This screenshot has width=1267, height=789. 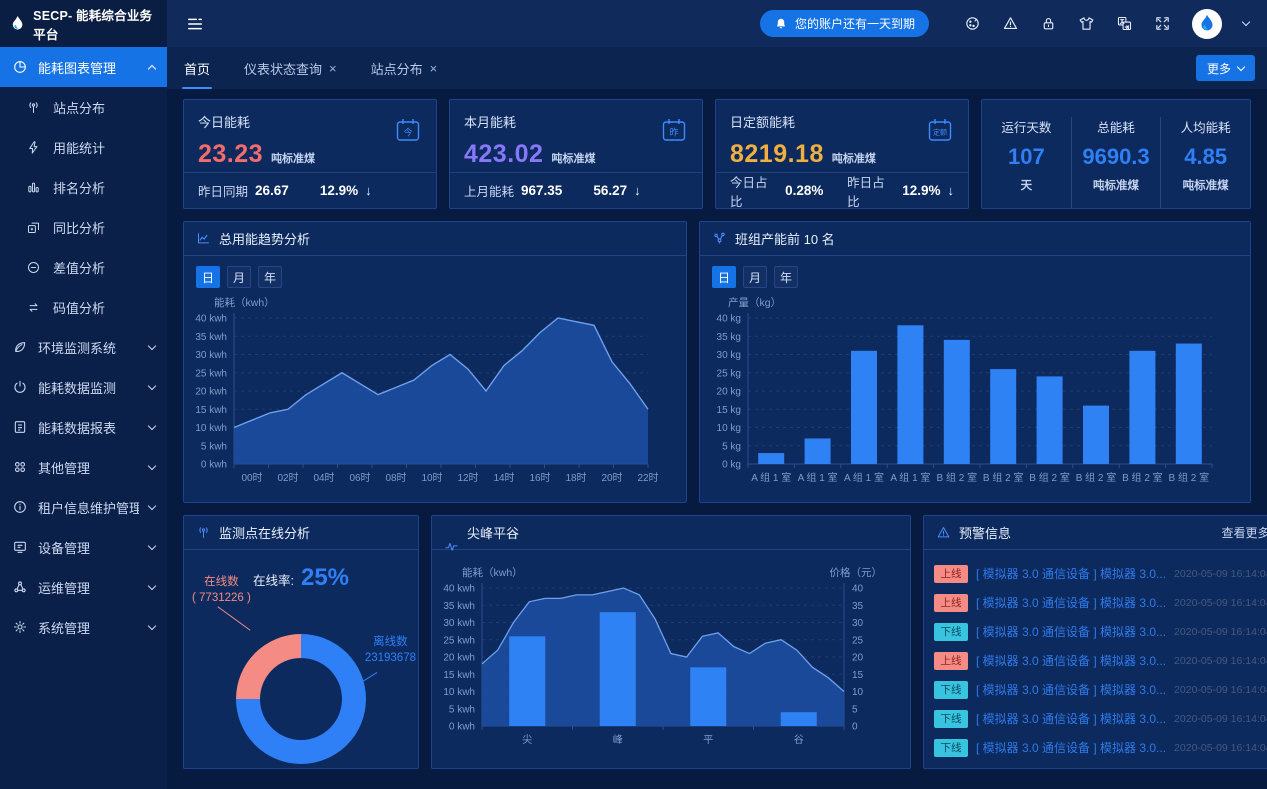 I want to click on device-icon, so click(x=20, y=547).